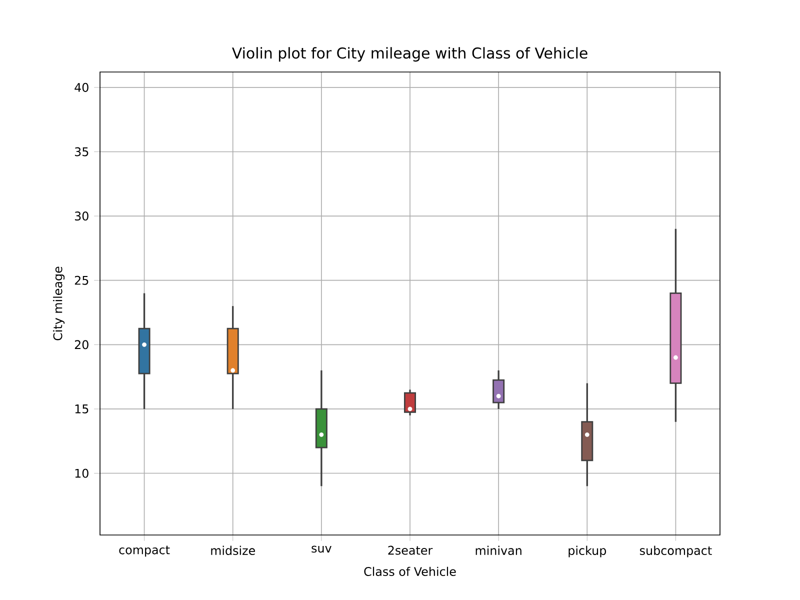 The image size is (800, 600). I want to click on y-axis-title: City mileage, so click(59, 303).